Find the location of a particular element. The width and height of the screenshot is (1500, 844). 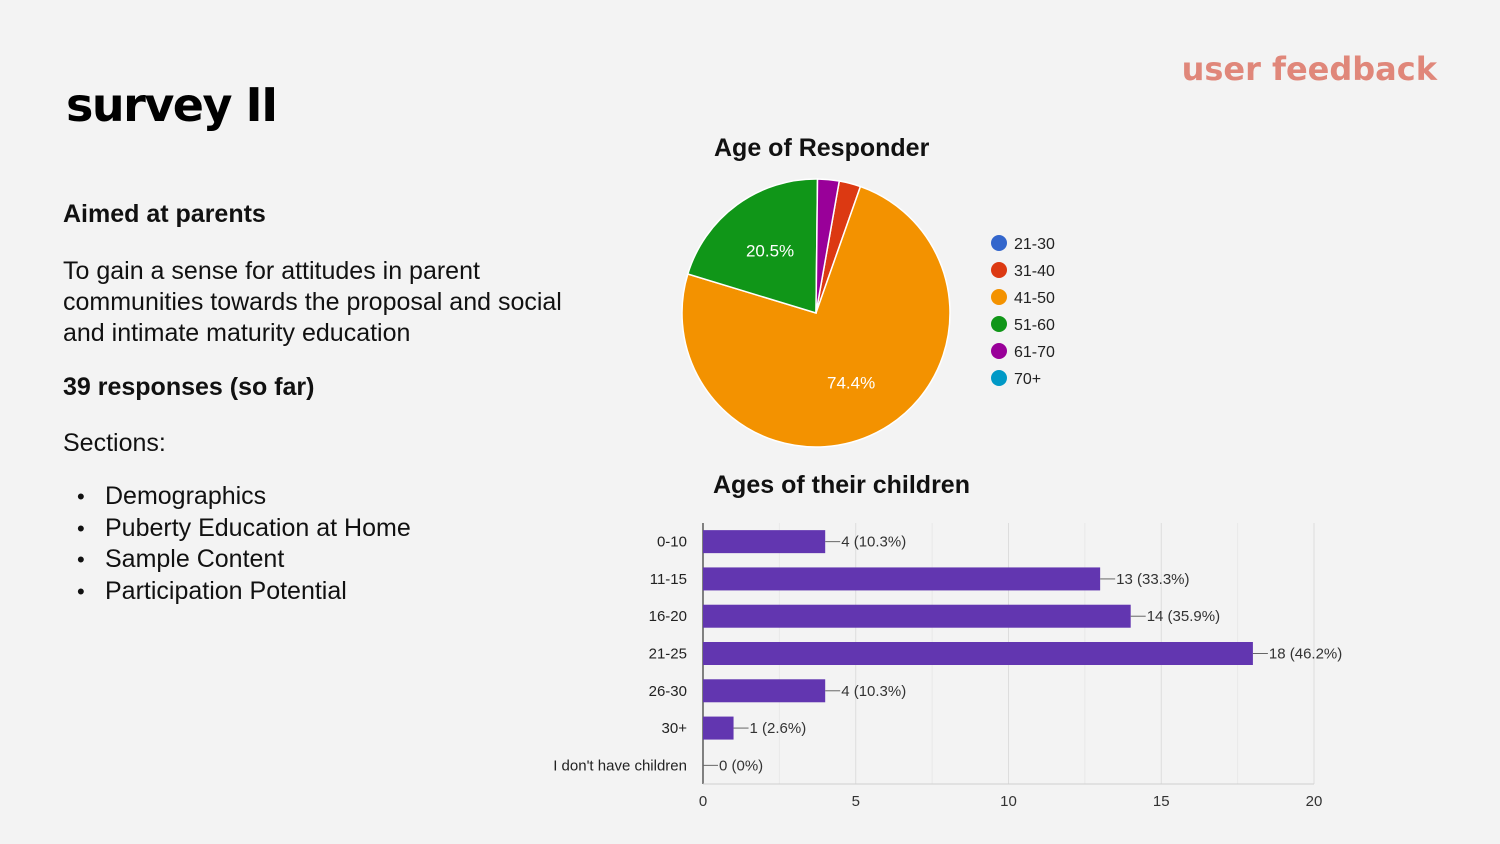

x-tick-label: 20 is located at coordinates (1314, 801).